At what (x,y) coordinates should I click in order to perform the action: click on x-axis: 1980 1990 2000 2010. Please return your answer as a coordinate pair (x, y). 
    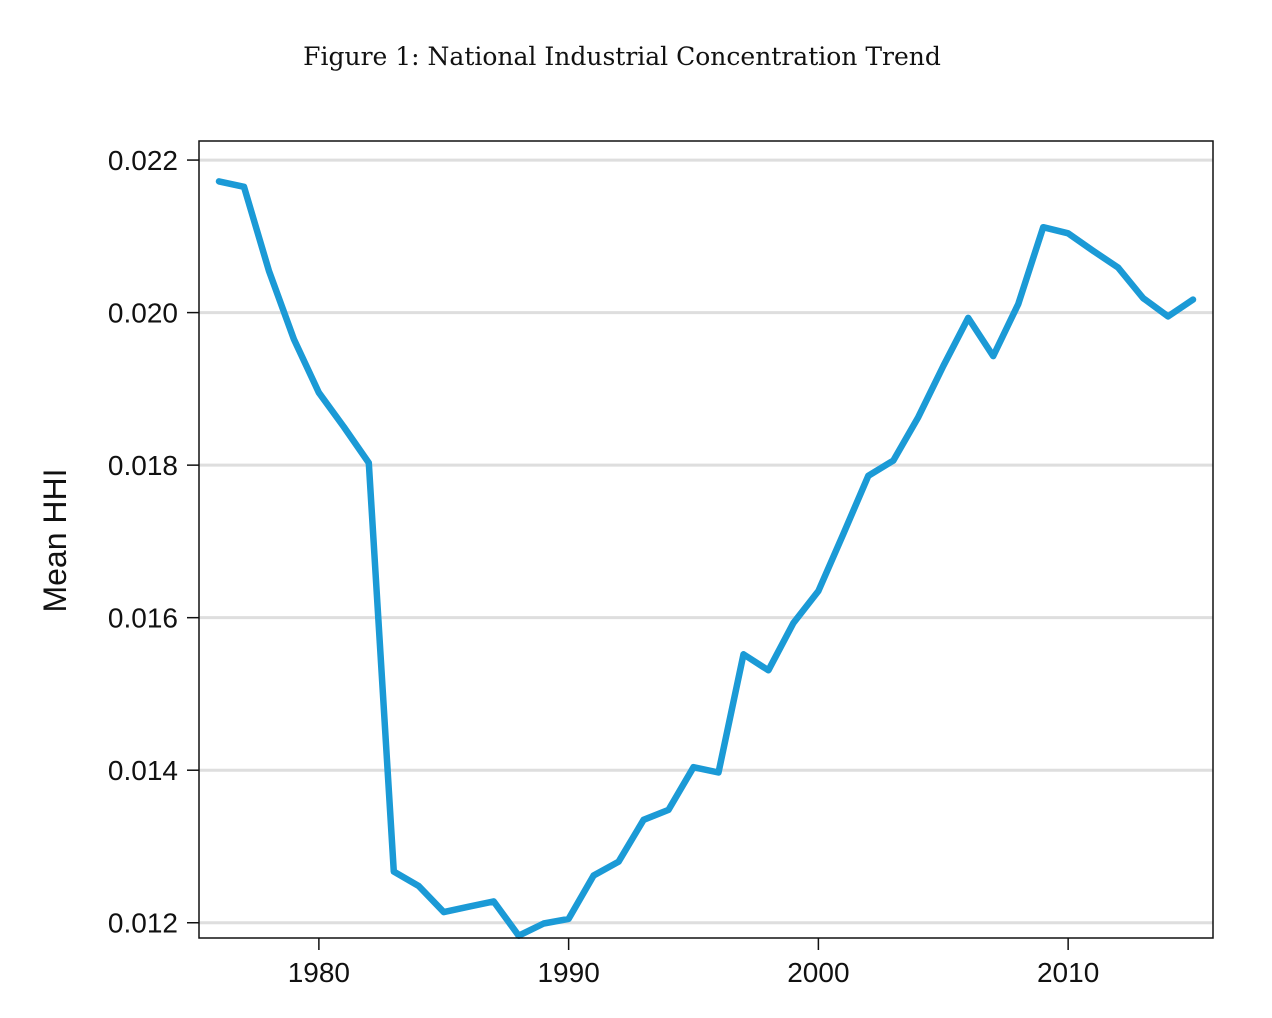
    Looking at the image, I should click on (693, 963).